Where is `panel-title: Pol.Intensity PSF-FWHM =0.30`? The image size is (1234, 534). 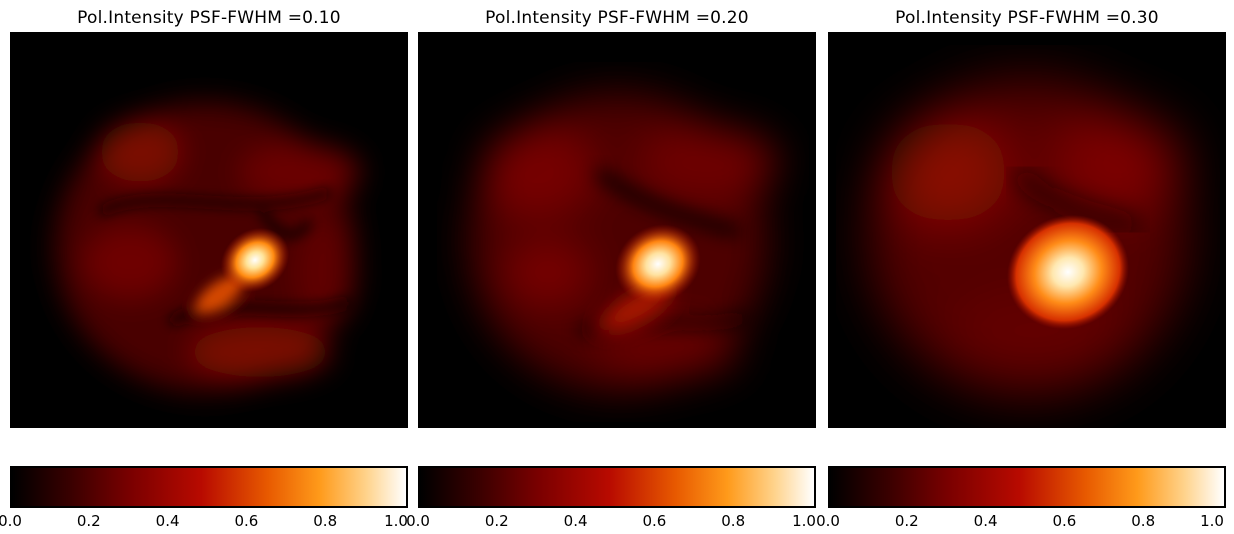
panel-title: Pol.Intensity PSF-FWHM =0.30 is located at coordinates (1027, 18).